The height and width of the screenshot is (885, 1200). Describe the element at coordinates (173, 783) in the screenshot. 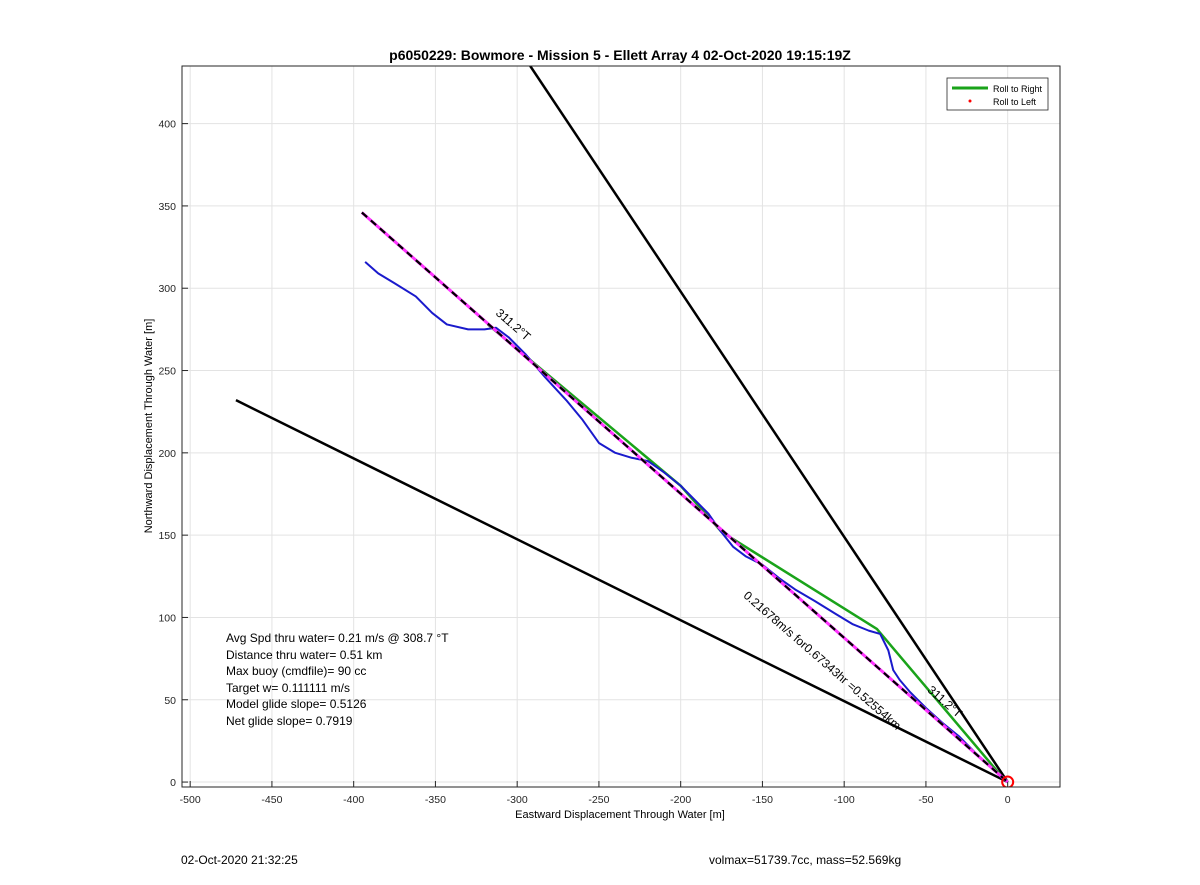

I see `y-tick-label: 0` at that location.